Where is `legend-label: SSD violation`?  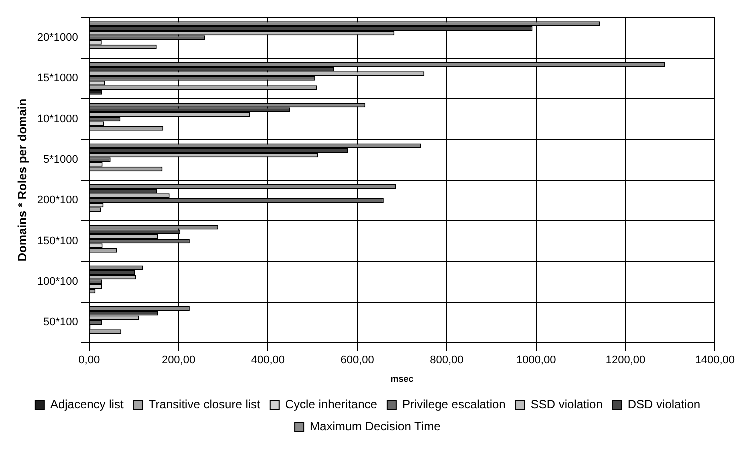 legend-label: SSD violation is located at coordinates (566, 404).